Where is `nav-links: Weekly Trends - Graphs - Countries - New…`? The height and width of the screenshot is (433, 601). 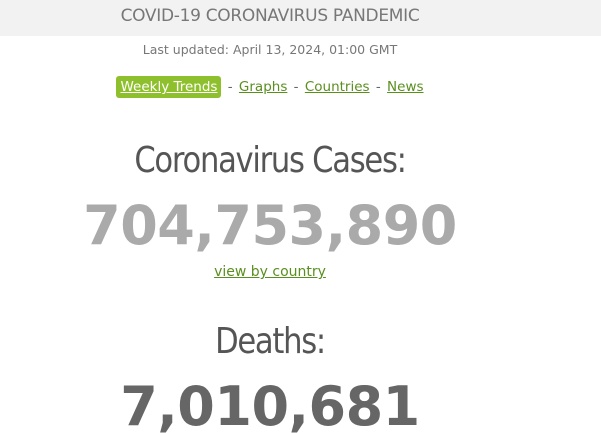
nav-links: Weekly Trends - Graphs - Countries - New… is located at coordinates (270, 87).